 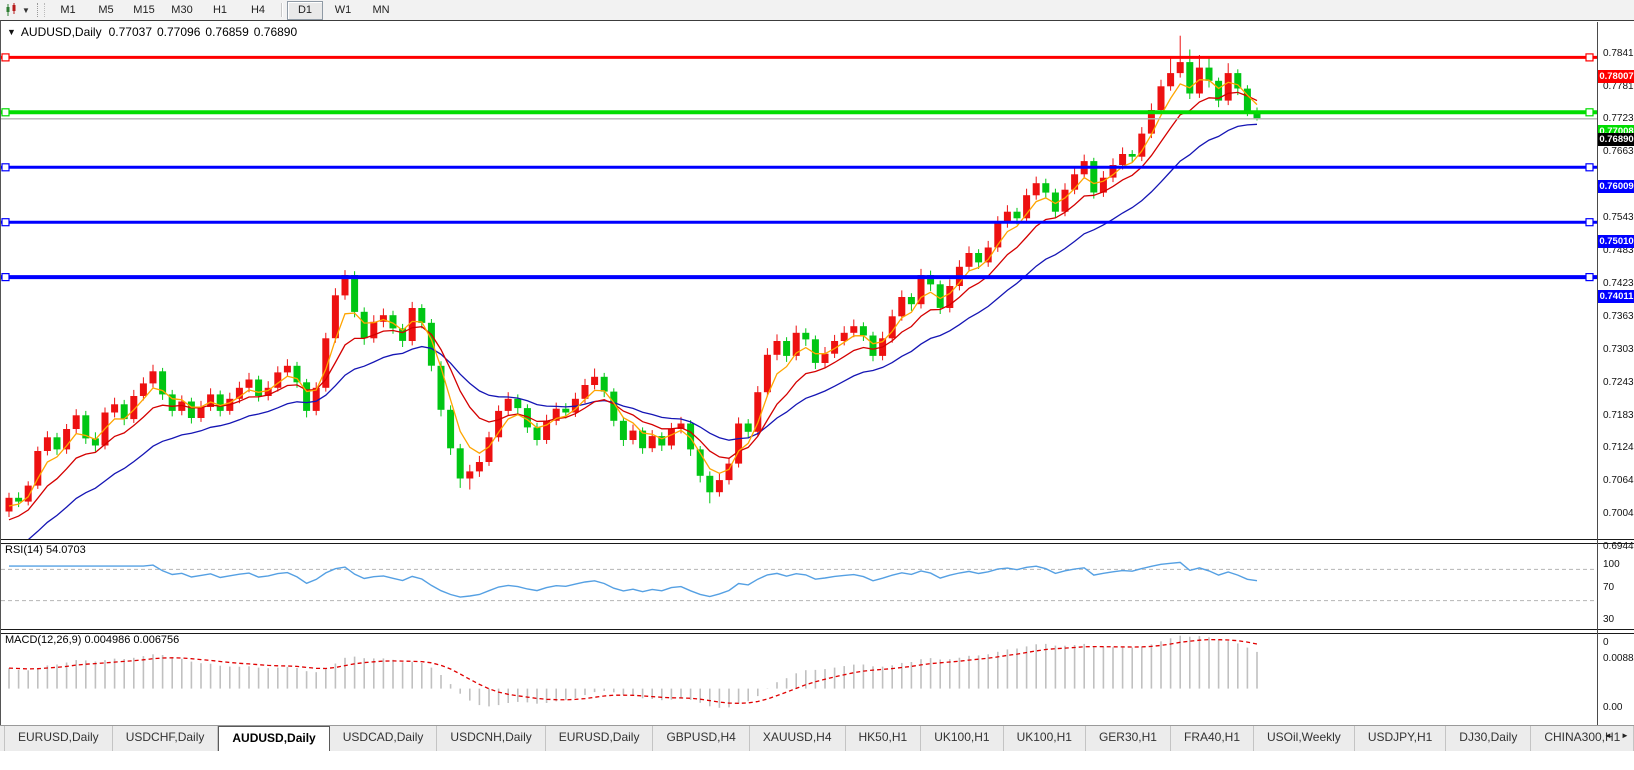 What do you see at coordinates (45, 550) in the screenshot?
I see `rsi-label: RSI(14) 54.0703` at bounding box center [45, 550].